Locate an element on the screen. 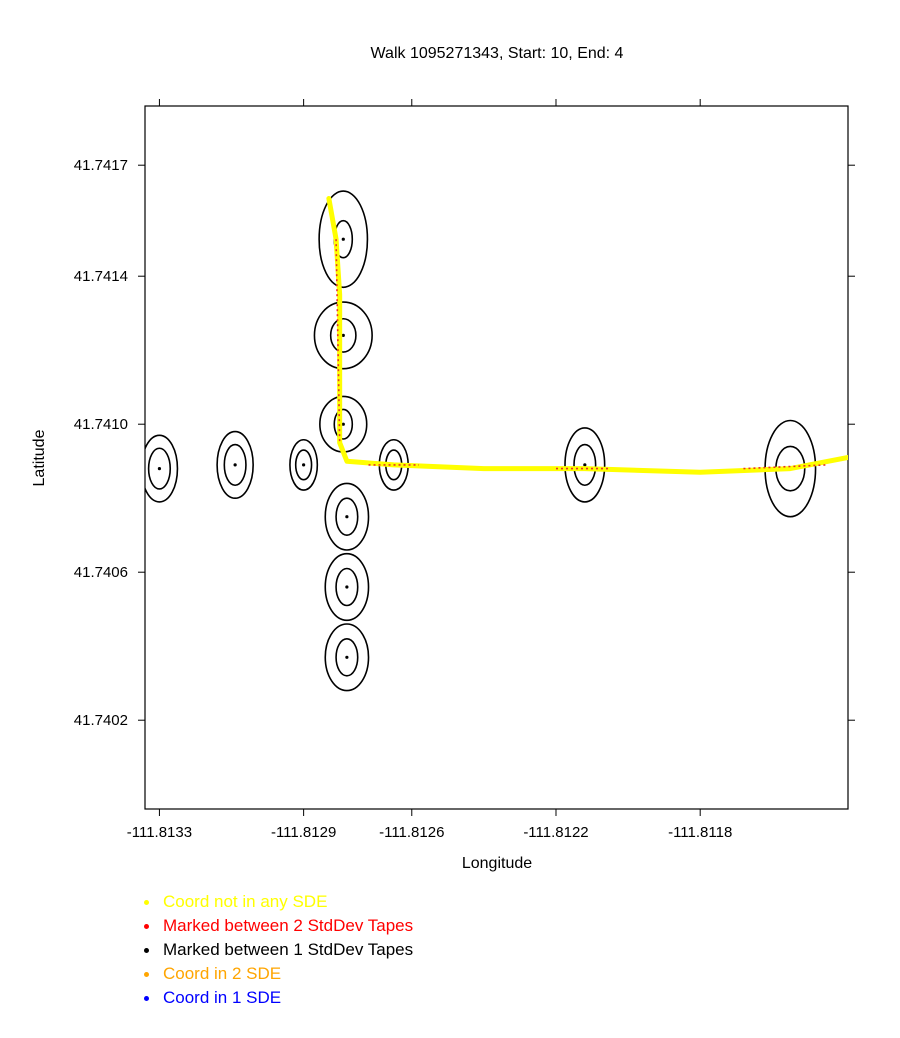 The height and width of the screenshot is (1038, 900). x-tick-label: -111.8126 is located at coordinates (411, 832).